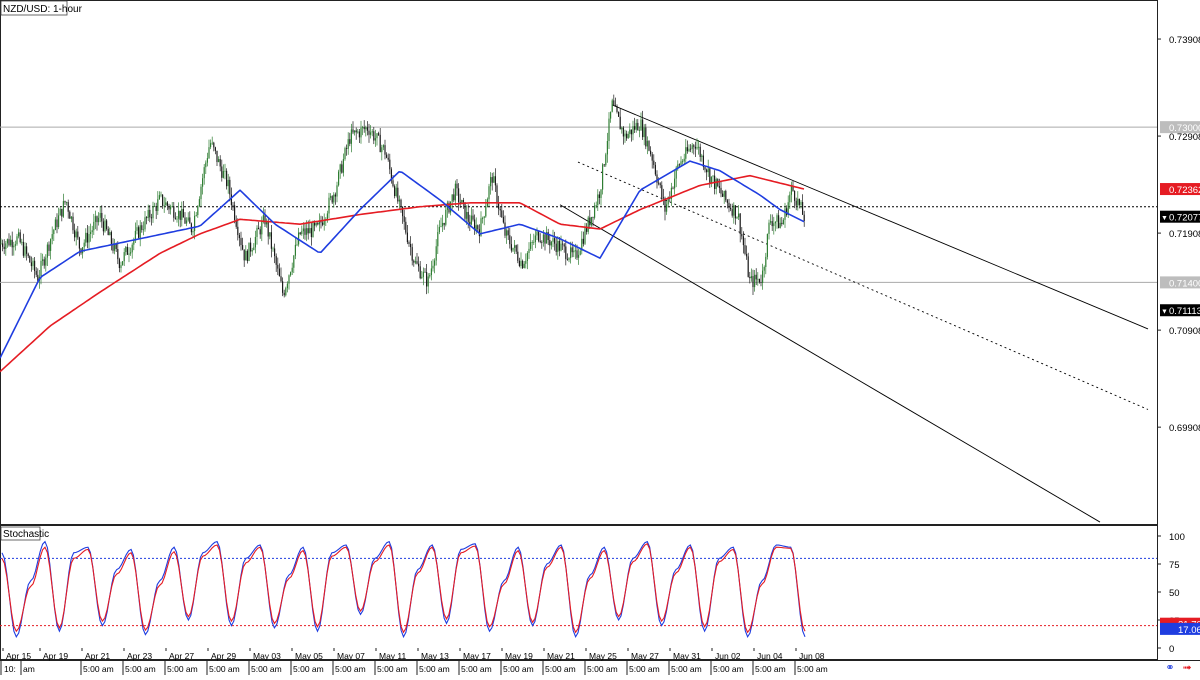 The height and width of the screenshot is (680, 1200). I want to click on price-label-current, so click(1180, 310).